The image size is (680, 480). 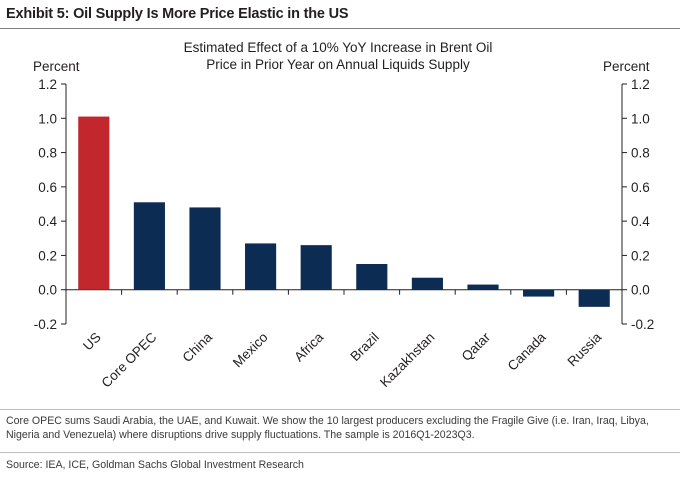 I want to click on left-y-tick-label: 1.2, so click(x=47, y=84).